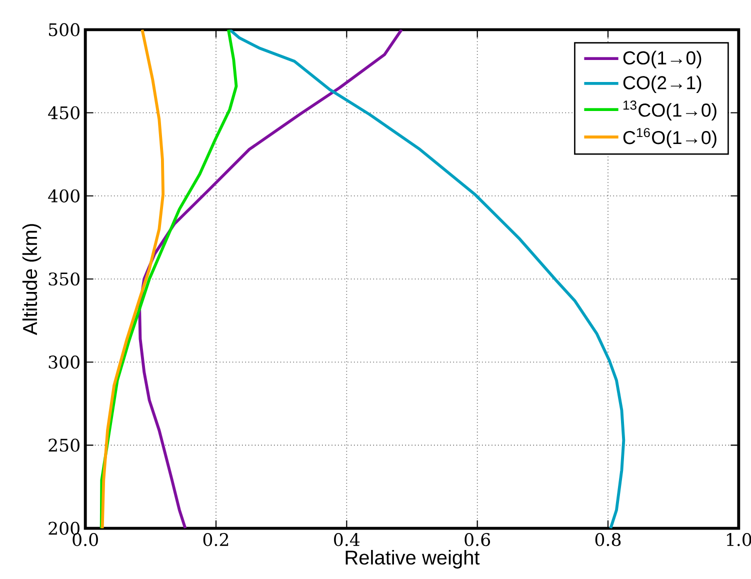  I want to click on legend-label: CO(2→1), so click(662, 85).